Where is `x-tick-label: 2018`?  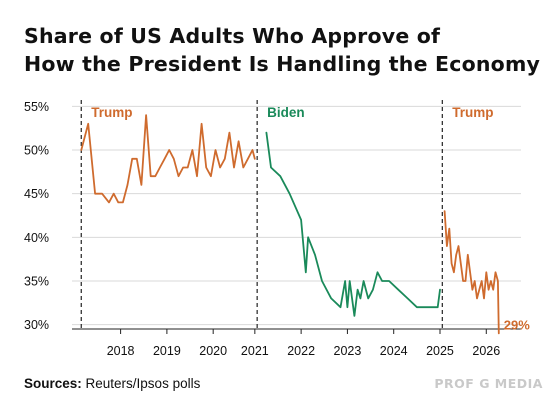
x-tick-label: 2018 is located at coordinates (121, 351).